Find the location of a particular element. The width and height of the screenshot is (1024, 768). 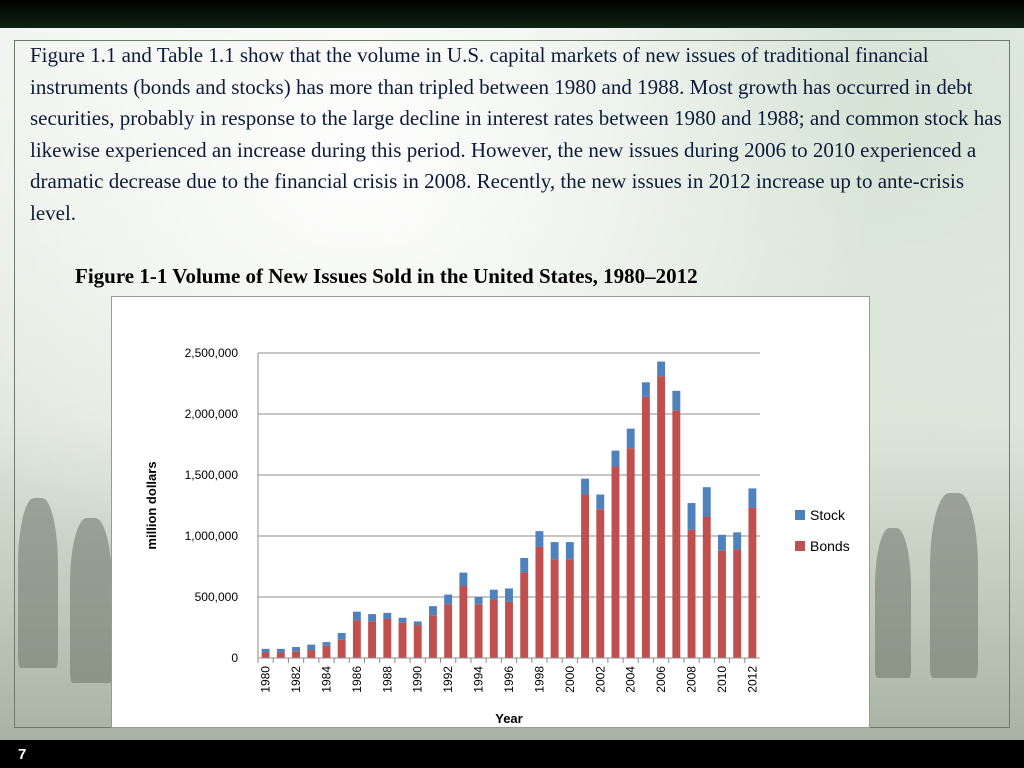

y-axis-title: million dollars is located at coordinates (151, 505).